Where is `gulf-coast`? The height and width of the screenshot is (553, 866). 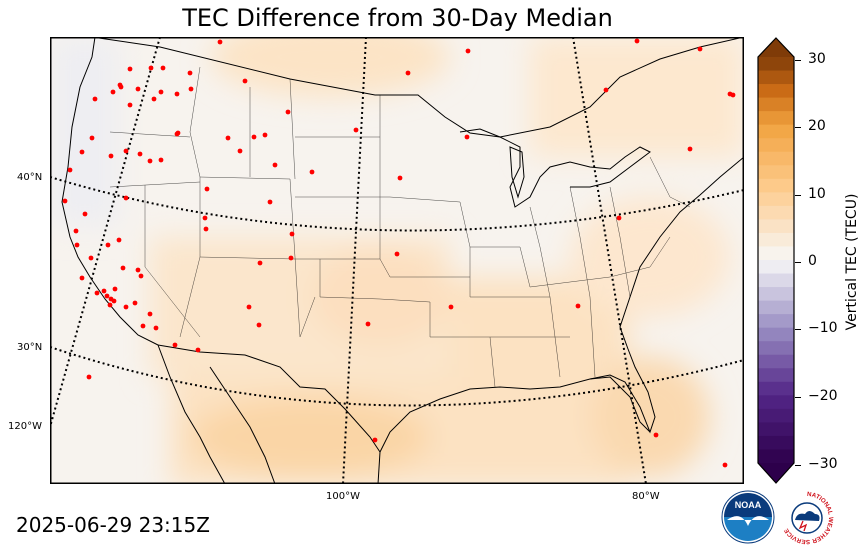
gulf-coast is located at coordinates (515, 414).